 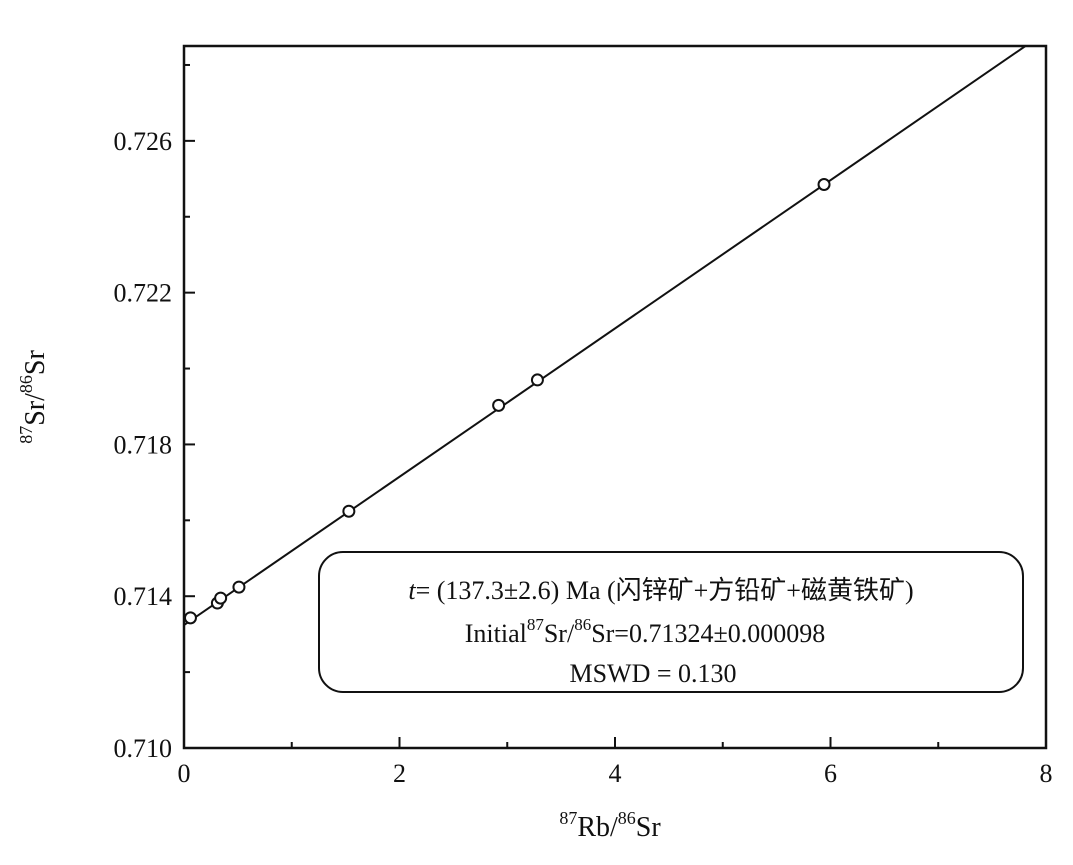 I want to click on annotation-age: t= (137.3±2.6) Ma (闪锌矿+方铅矿+磁黄铁矿), so click(x=660, y=590).